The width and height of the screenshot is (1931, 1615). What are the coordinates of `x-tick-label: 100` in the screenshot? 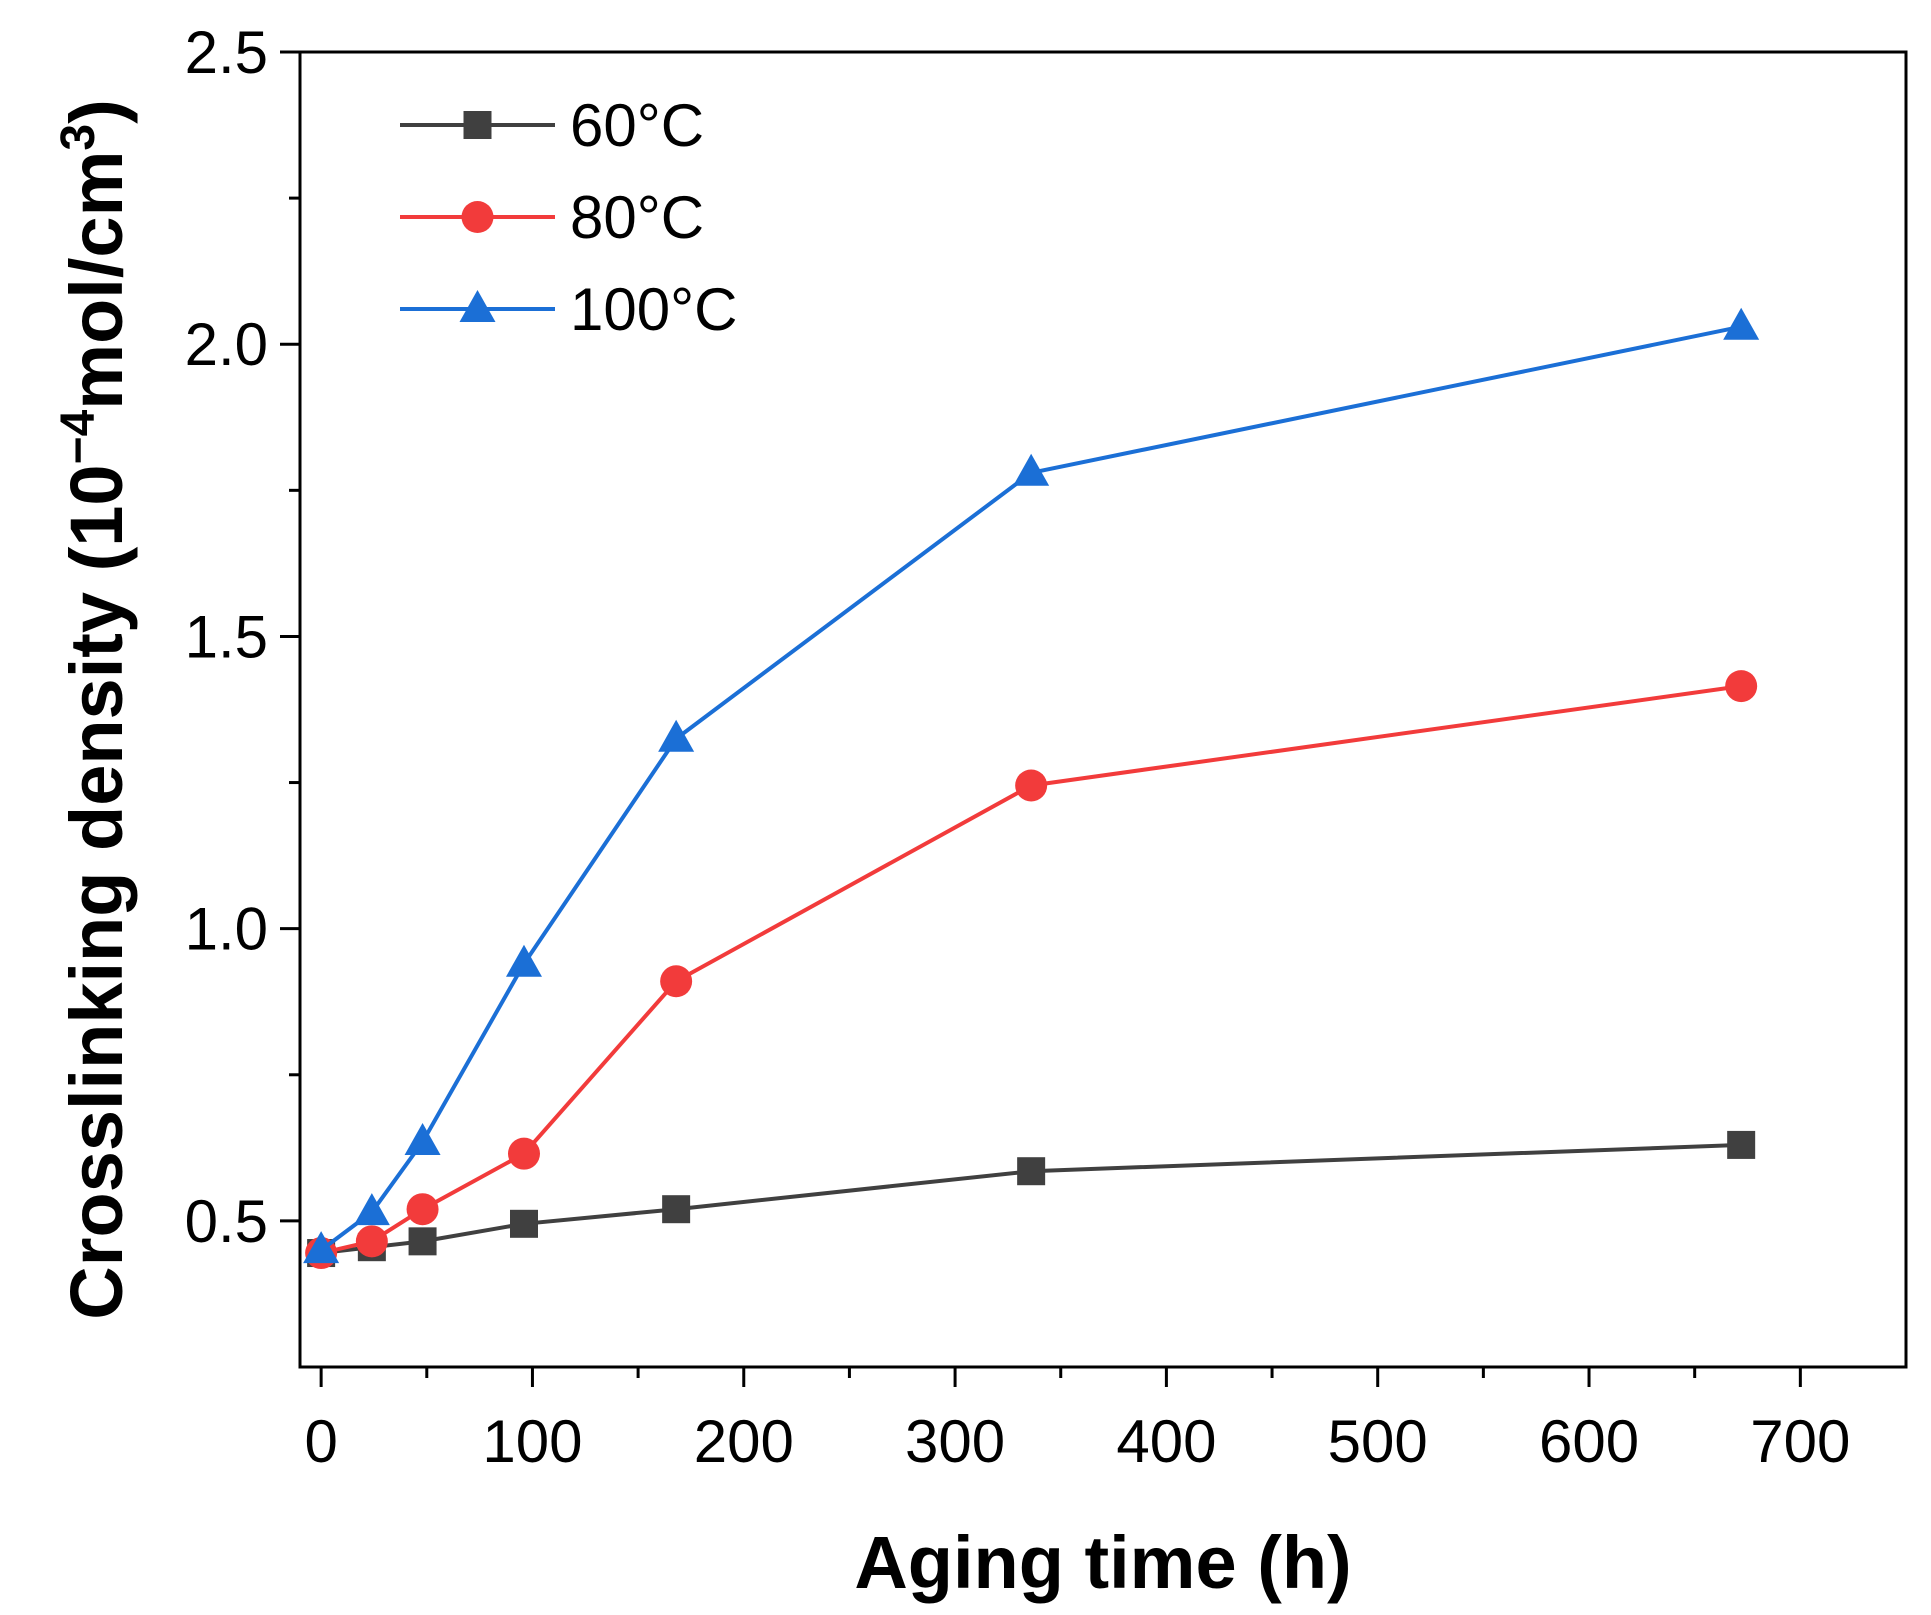 It's located at (532, 1441).